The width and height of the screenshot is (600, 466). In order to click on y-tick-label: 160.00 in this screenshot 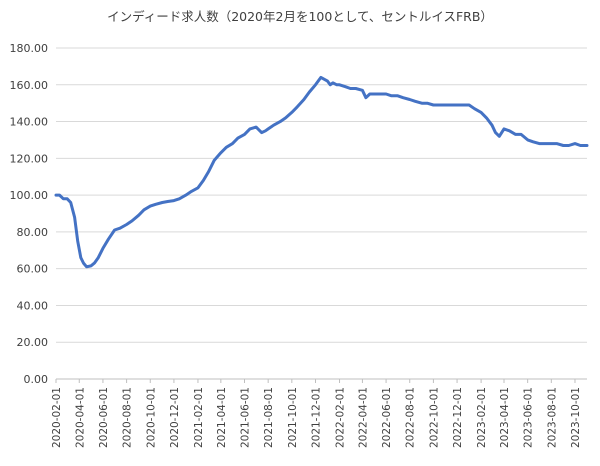, I will do `click(29, 85)`.